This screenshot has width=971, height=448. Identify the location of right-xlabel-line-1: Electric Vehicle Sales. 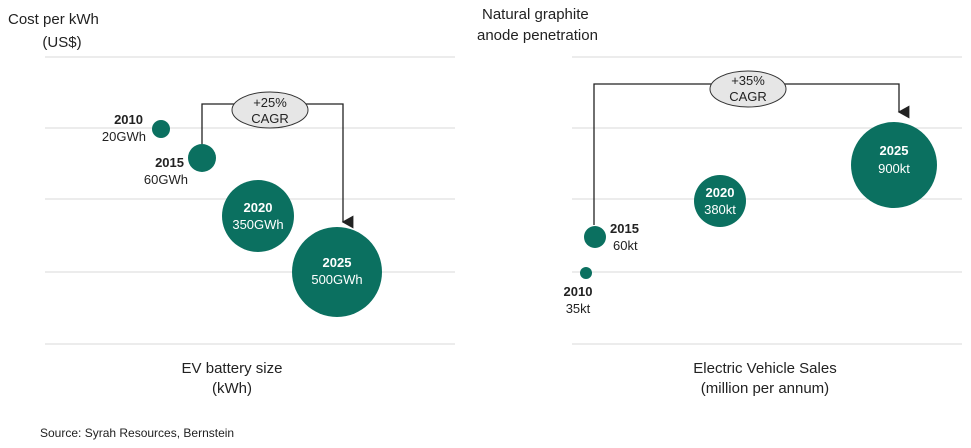
(764, 368).